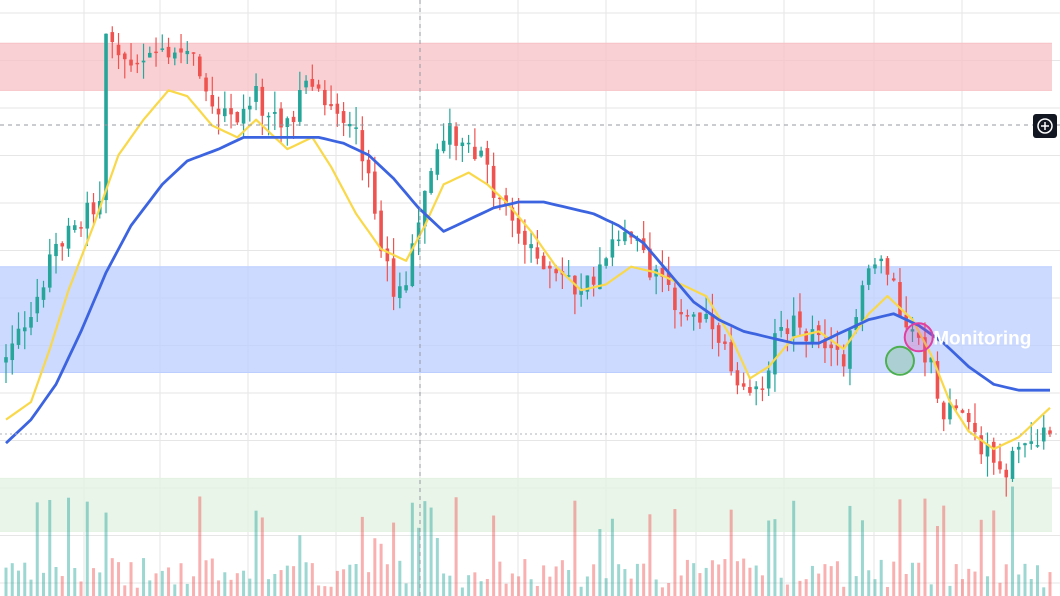 Image resolution: width=1060 pixels, height=596 pixels. I want to click on plus-circle-icon, so click(1045, 126).